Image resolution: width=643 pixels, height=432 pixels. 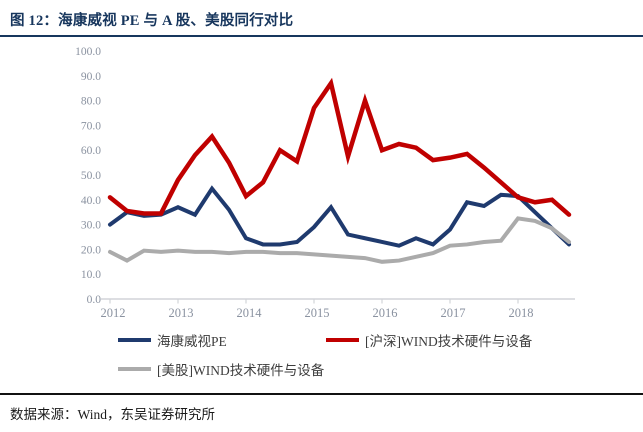 What do you see at coordinates (94, 300) in the screenshot?
I see `y-axis-tick-label: 0.0` at bounding box center [94, 300].